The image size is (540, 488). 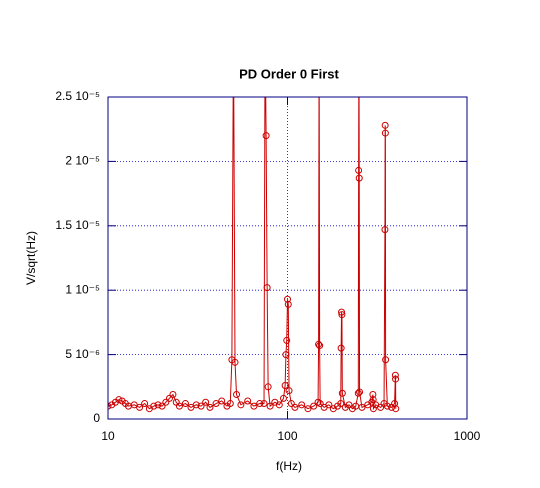 What do you see at coordinates (467, 436) in the screenshot?
I see `x-tick-label: 1000` at bounding box center [467, 436].